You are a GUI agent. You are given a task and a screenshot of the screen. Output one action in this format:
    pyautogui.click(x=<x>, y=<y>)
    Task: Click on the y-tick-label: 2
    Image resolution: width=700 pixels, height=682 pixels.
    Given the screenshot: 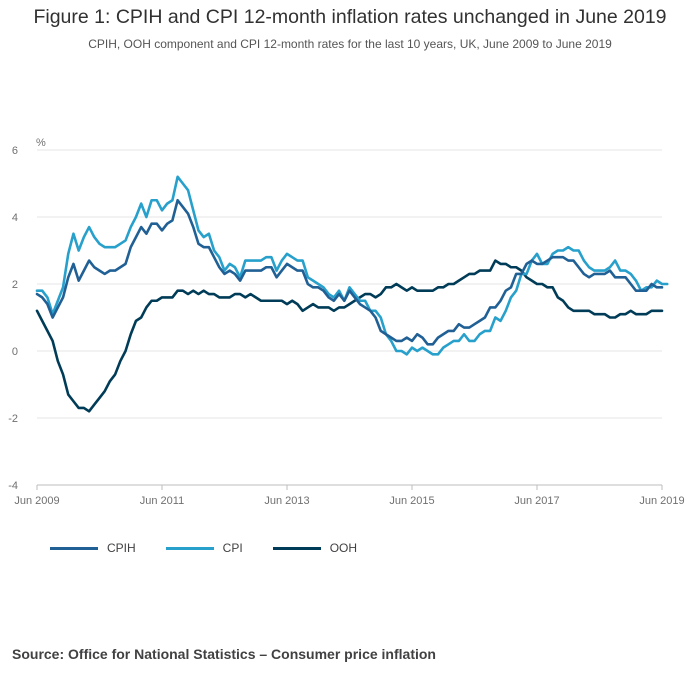 What is the action you would take?
    pyautogui.click(x=15, y=285)
    